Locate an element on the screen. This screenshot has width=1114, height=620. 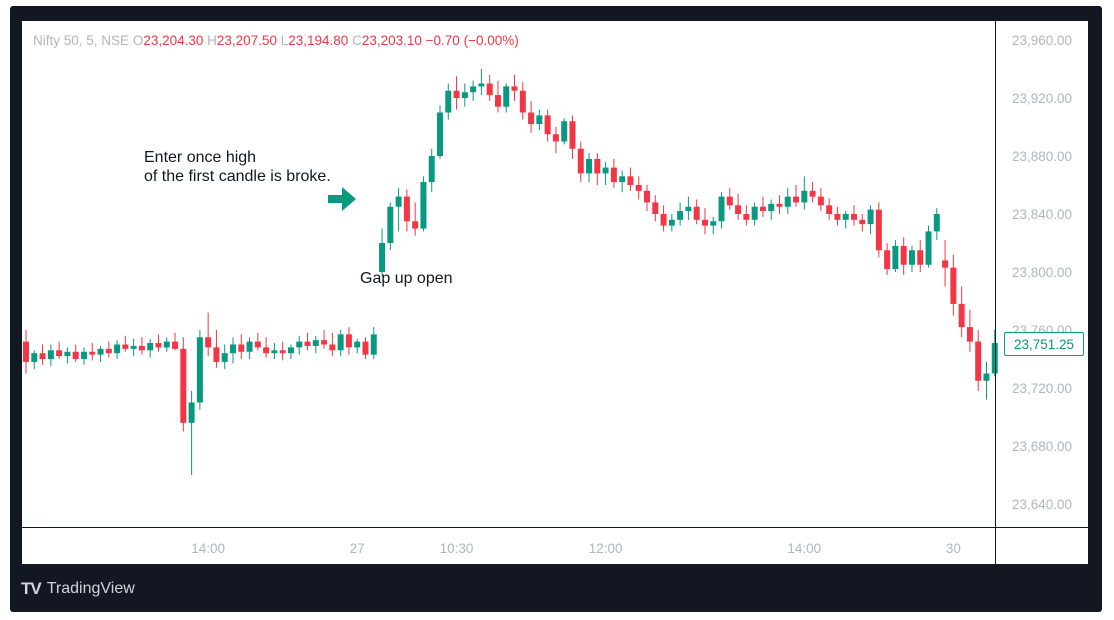
time-tick-label: 30 is located at coordinates (953, 548).